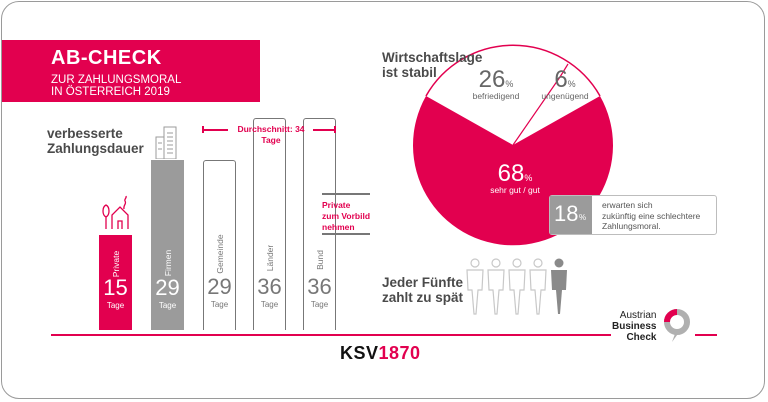 The image size is (768, 402). What do you see at coordinates (95, 141) in the screenshot?
I see `duration-heading: verbesserte Zahlungsdauer` at bounding box center [95, 141].